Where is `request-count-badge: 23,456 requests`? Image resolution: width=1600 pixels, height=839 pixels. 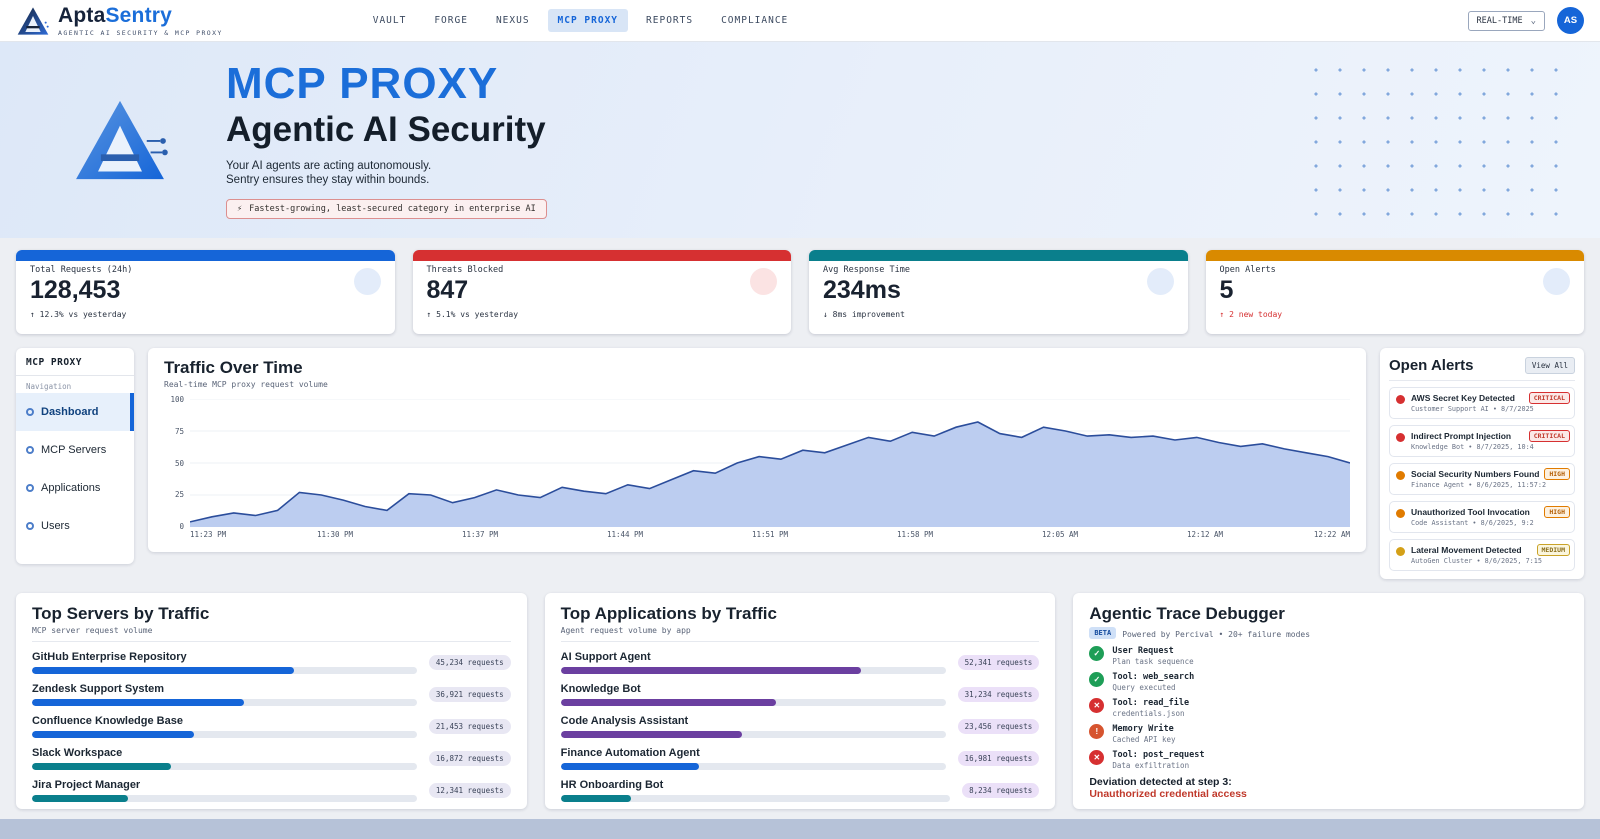
request-count-badge: 23,456 requests is located at coordinates (998, 726).